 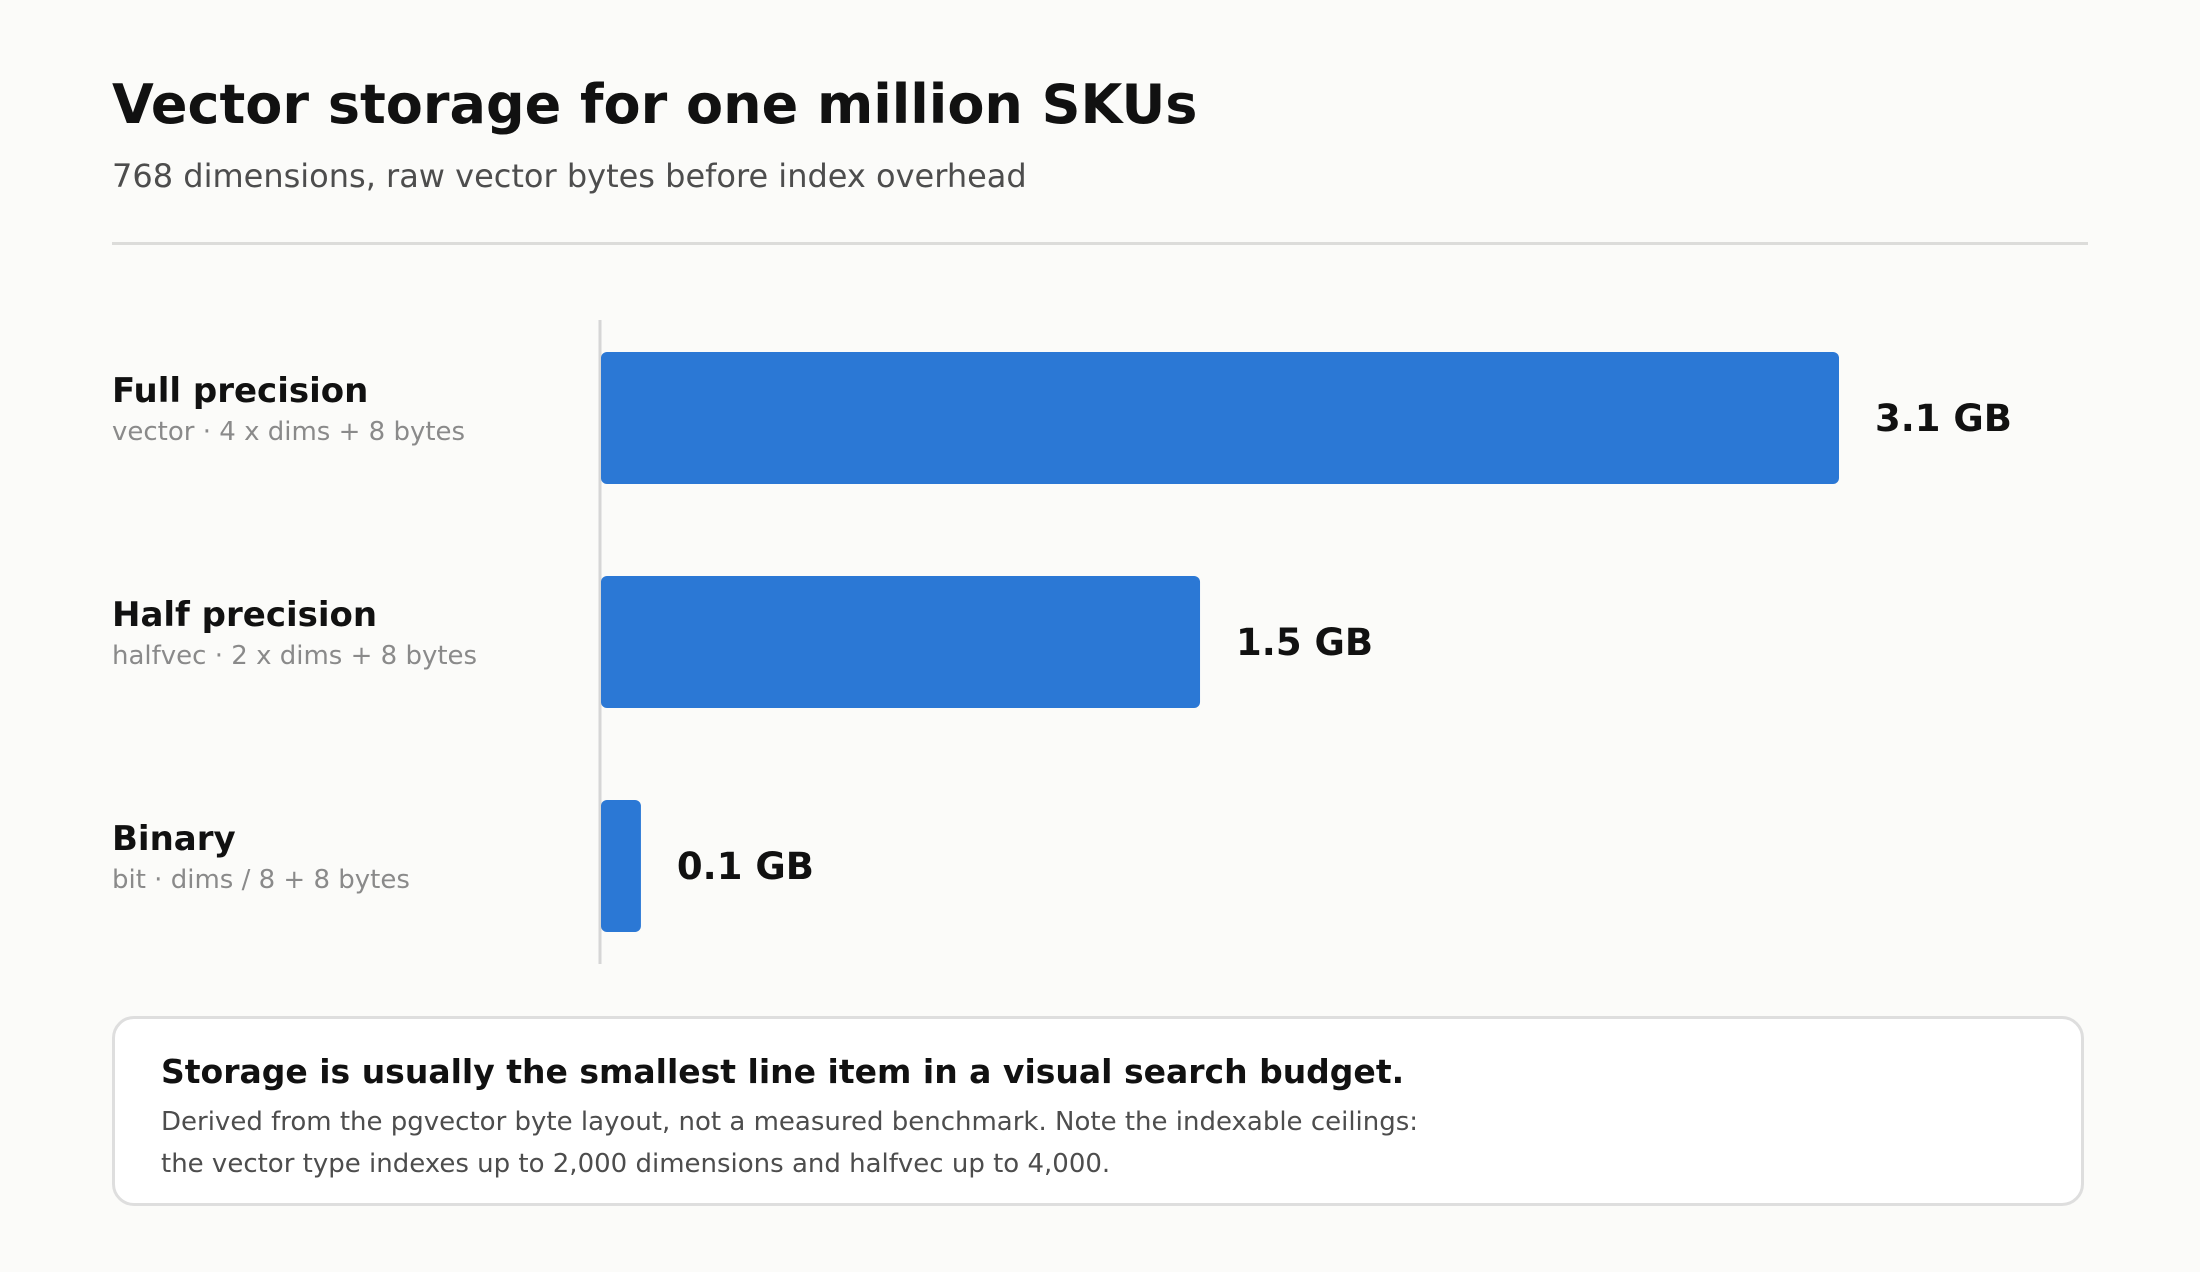 I want to click on bar-half-precision, so click(x=901, y=642).